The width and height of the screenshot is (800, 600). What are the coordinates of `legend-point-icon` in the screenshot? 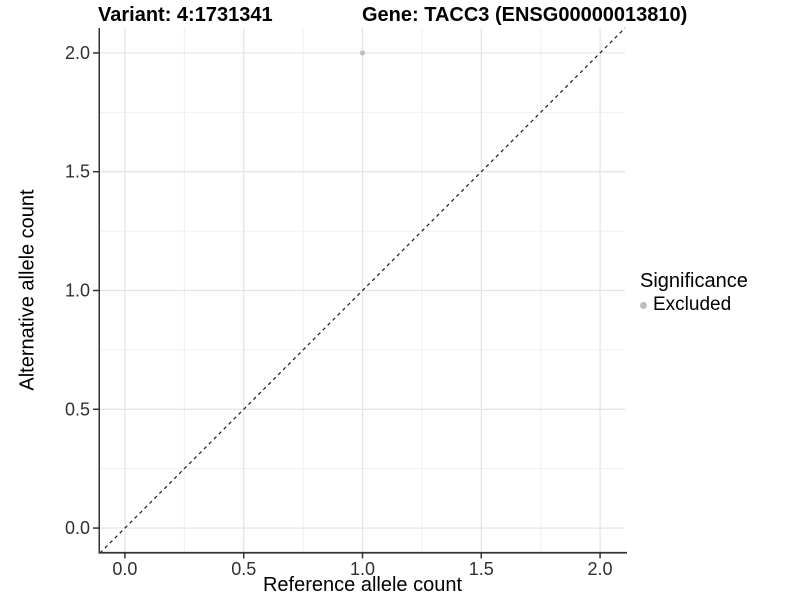 It's located at (643, 305).